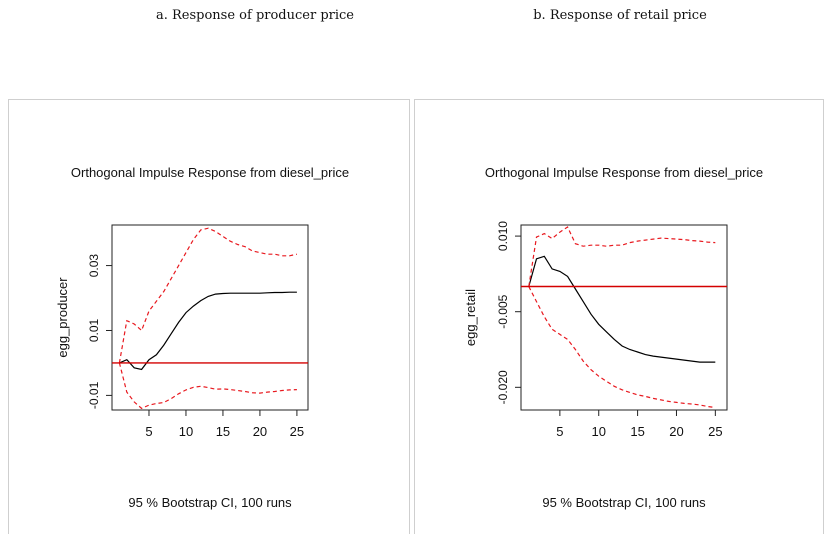 This screenshot has height=535, width=824. Describe the element at coordinates (503, 311) in the screenshot. I see `retail-y-tick-label: -0.005` at that location.